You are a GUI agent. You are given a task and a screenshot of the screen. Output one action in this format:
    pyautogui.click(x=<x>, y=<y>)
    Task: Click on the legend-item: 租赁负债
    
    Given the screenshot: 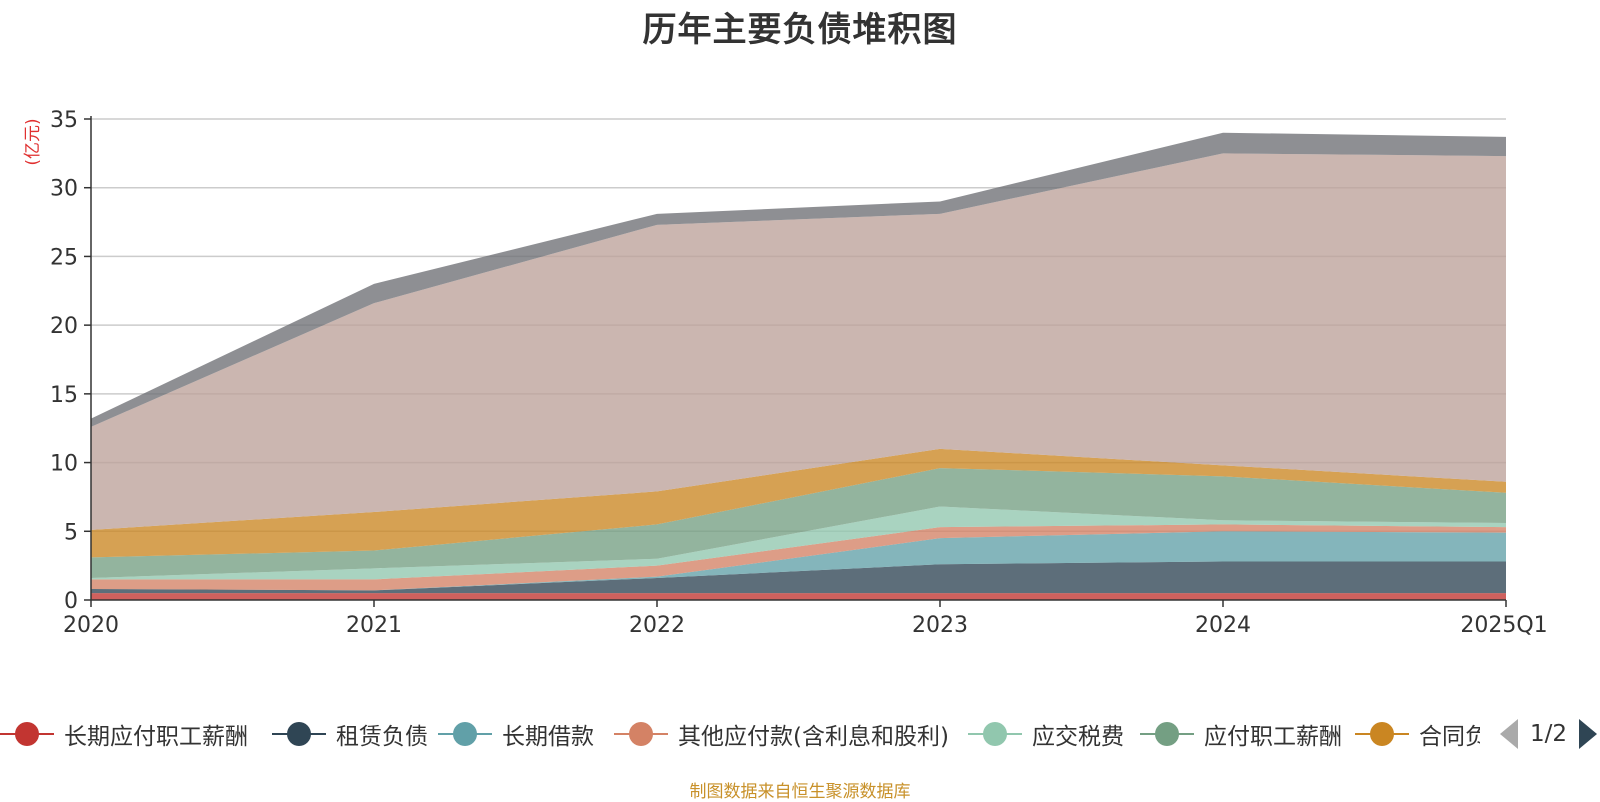 What is the action you would take?
    pyautogui.click(x=350, y=734)
    